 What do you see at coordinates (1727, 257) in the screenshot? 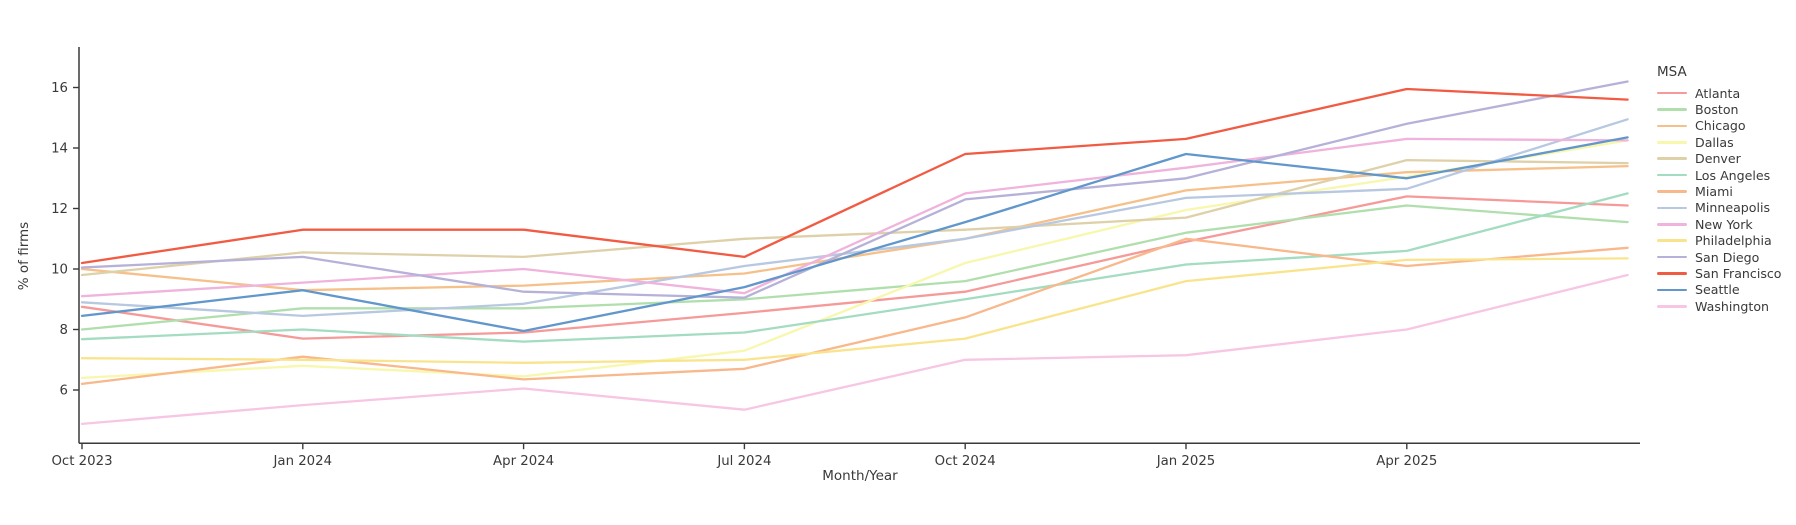
I see `legend-label: San Diego` at bounding box center [1727, 257].